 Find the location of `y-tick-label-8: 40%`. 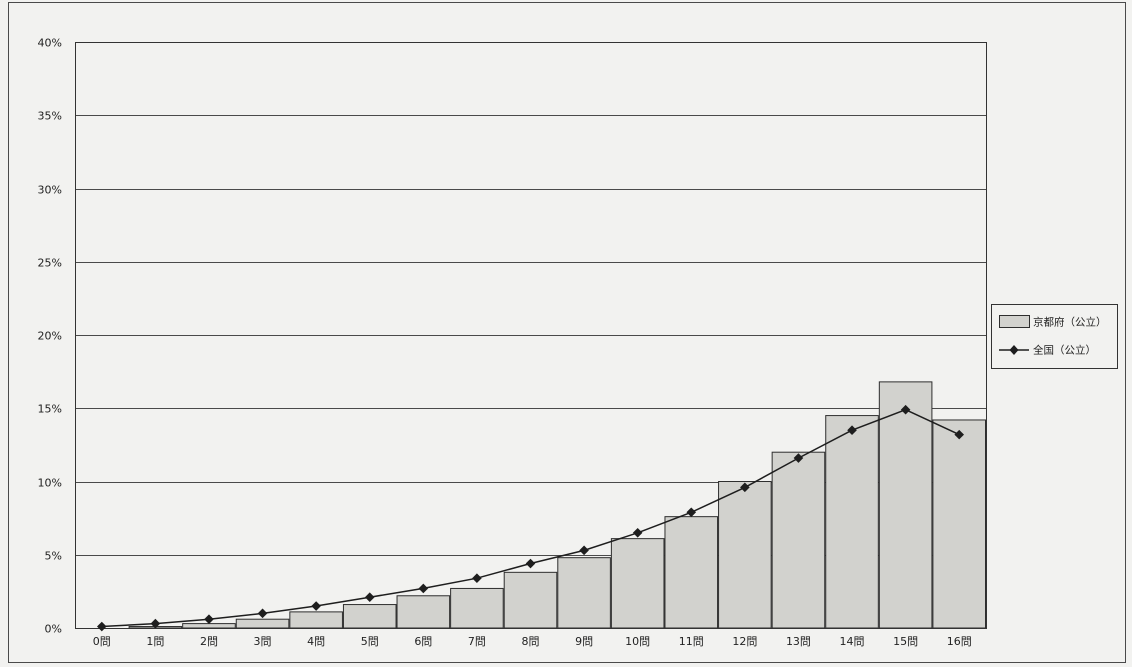

y-tick-label-8: 40% is located at coordinates (50, 43).